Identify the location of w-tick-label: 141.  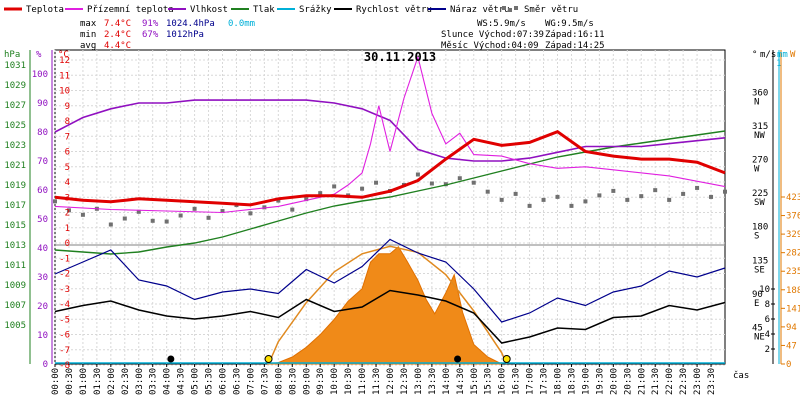
(793, 309).